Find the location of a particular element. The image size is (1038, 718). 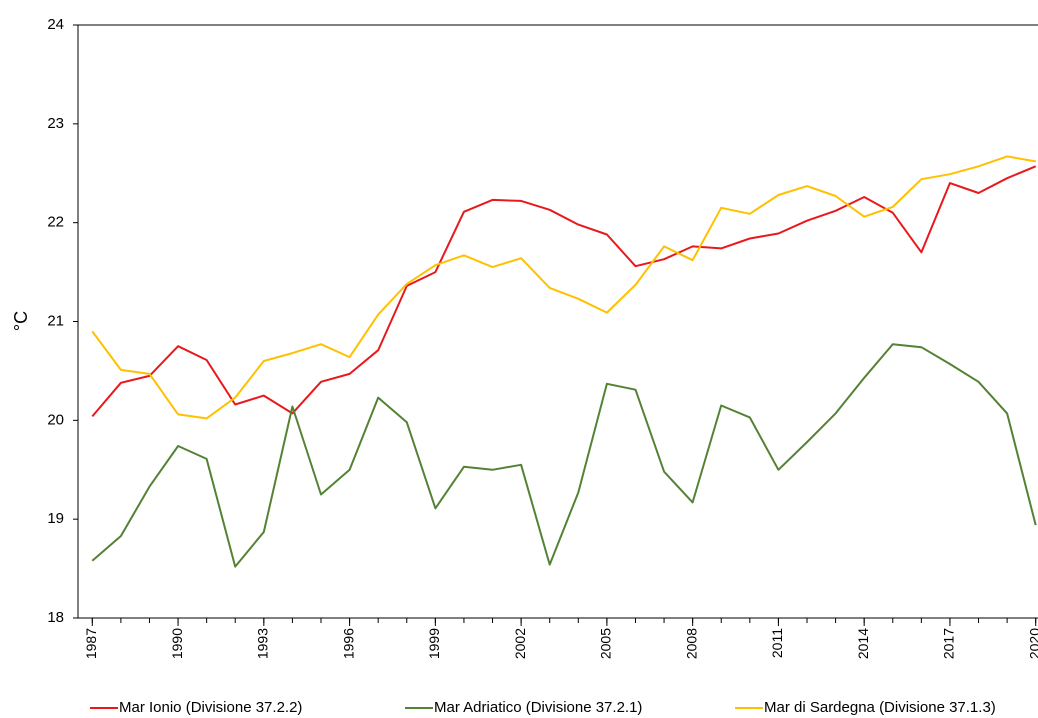

y-tick-label: 18 is located at coordinates (55, 617).